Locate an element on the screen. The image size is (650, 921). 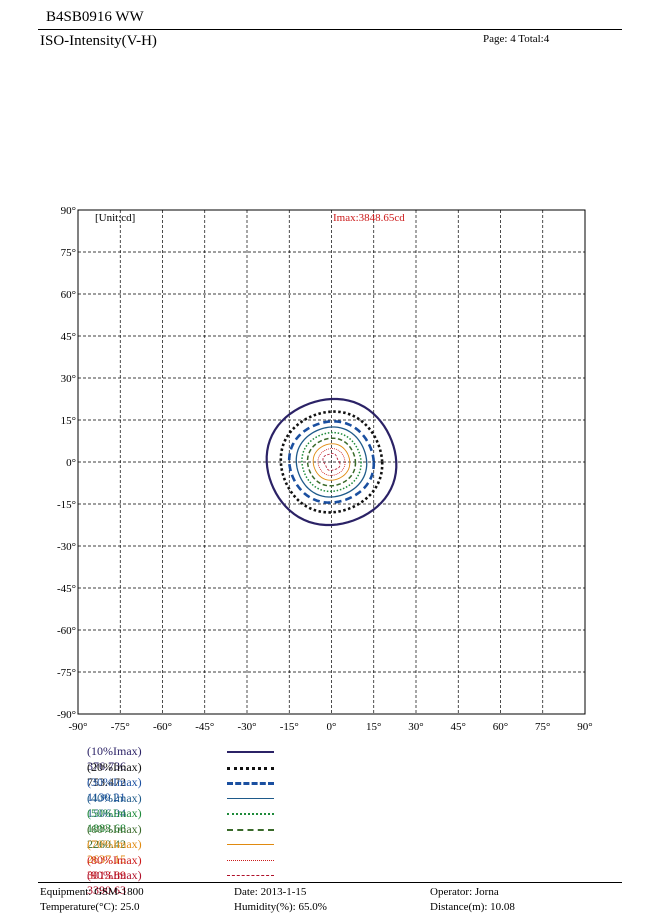
x-tick-label: -60° is located at coordinates (162, 727).